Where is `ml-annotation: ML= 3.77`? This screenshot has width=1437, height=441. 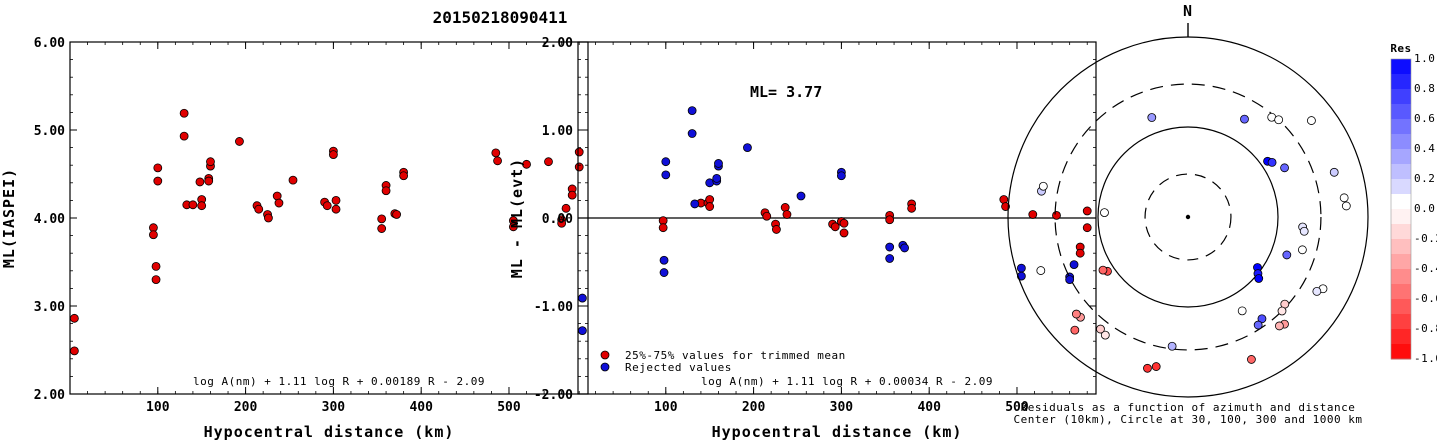
ml-annotation: ML= 3.77 is located at coordinates (786, 92).